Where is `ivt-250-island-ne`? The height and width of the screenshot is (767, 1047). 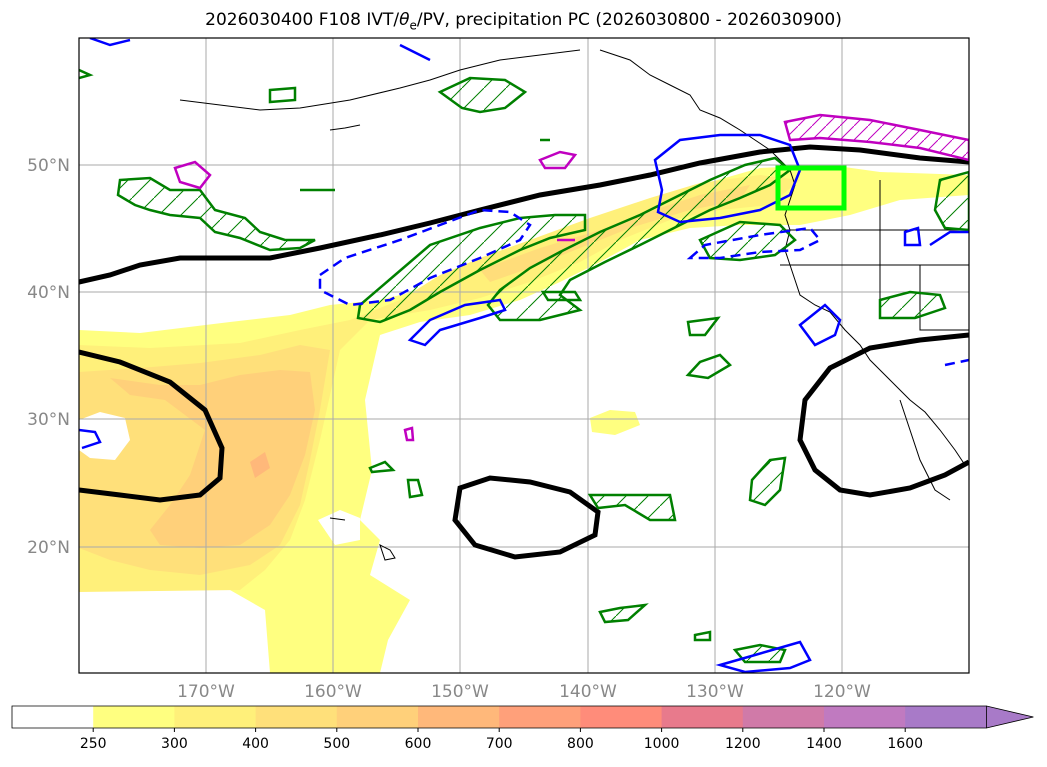
ivt-250-island-ne is located at coordinates (615, 422).